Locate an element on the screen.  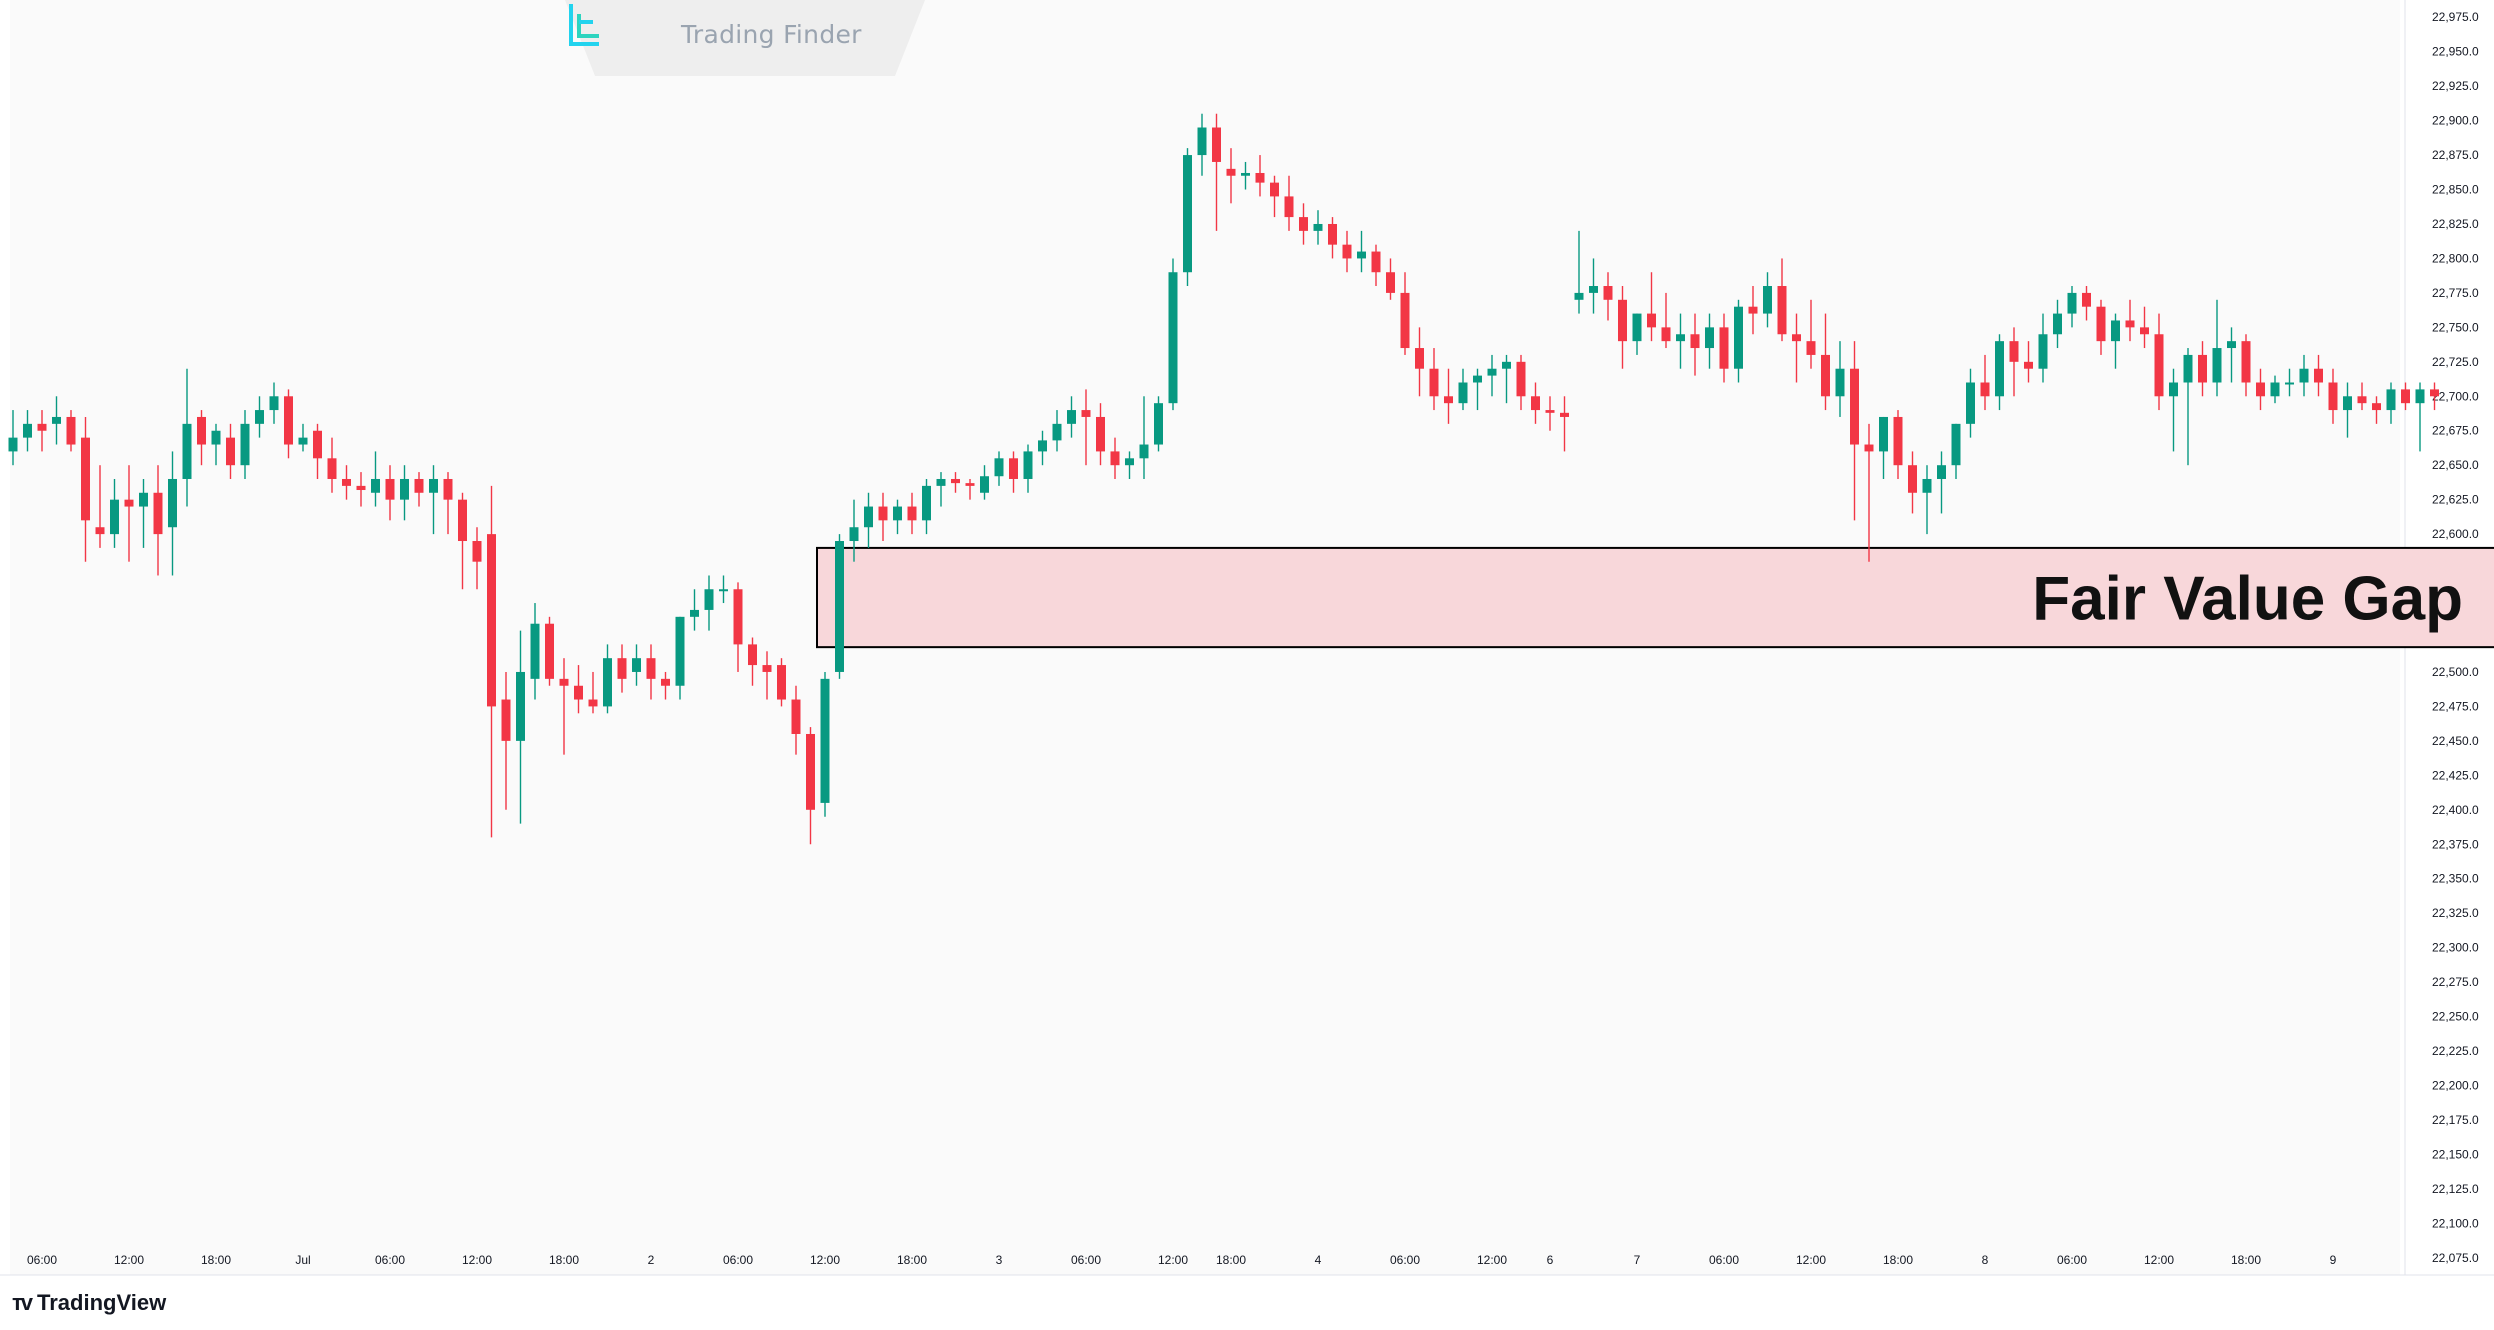
y-tick-label: 22,300.0 is located at coordinates (2455, 948).